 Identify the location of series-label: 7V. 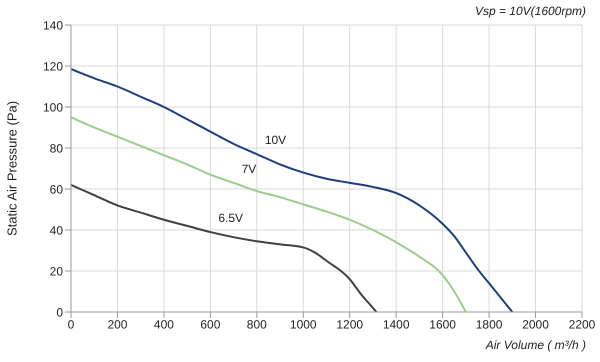
(249, 169).